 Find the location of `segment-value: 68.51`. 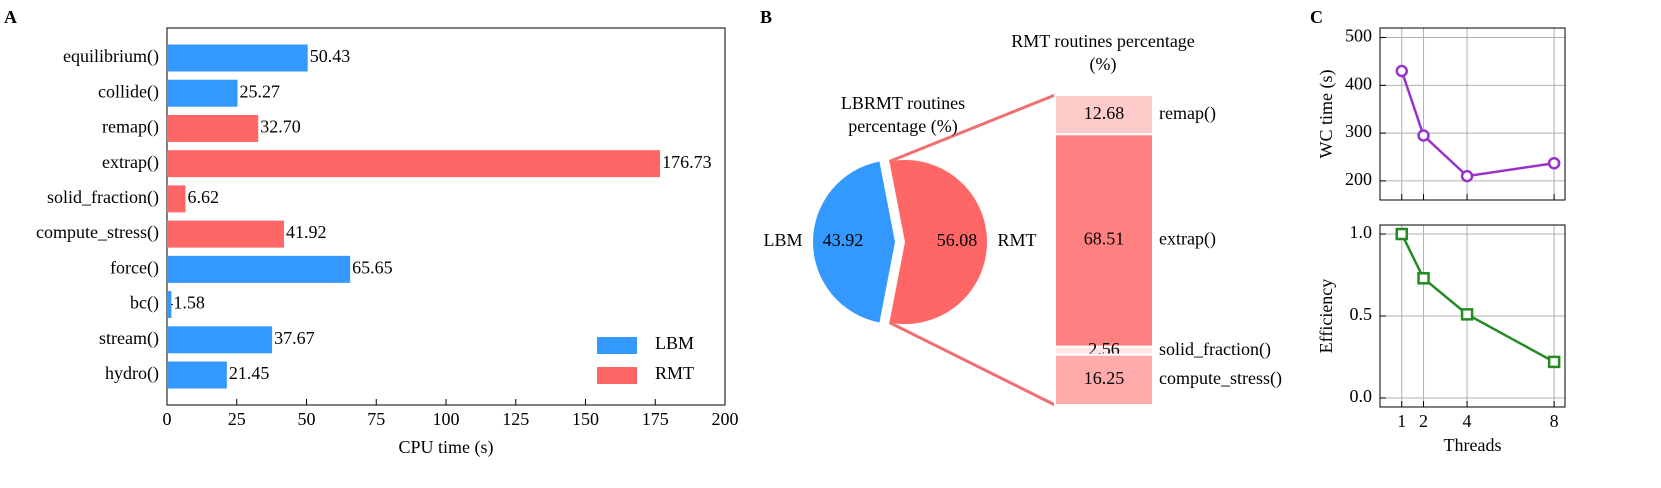

segment-value: 68.51 is located at coordinates (1104, 239).